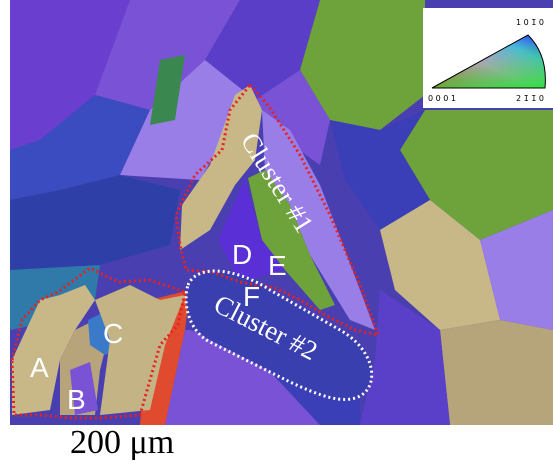 The width and height of the screenshot is (553, 468). I want to click on legend-triangle-border, so click(488, 61).